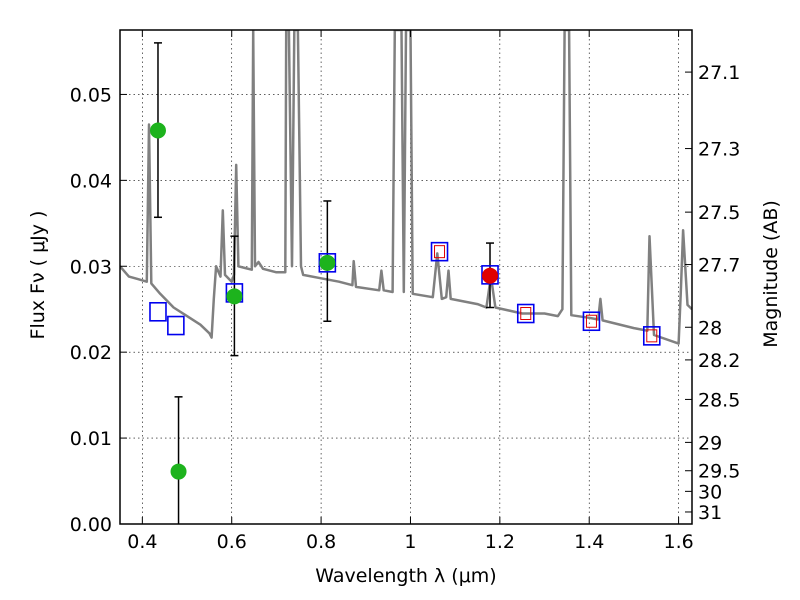 The height and width of the screenshot is (600, 800). I want to click on y-tick-label: 0.03, so click(91, 267).